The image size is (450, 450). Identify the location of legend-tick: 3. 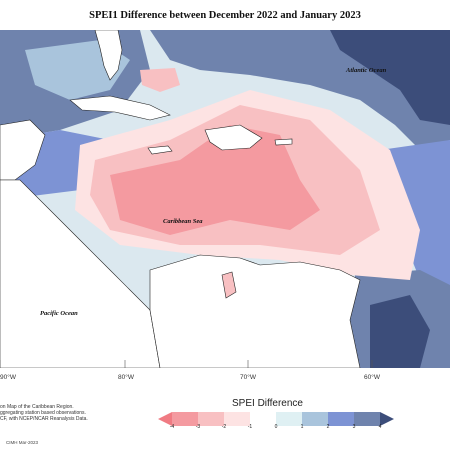
(354, 427).